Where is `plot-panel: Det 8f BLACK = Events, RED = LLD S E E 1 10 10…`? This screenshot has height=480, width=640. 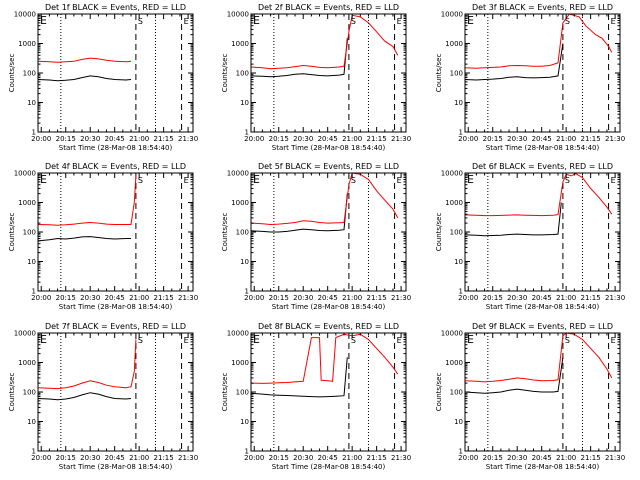 plot-panel: Det 8f BLACK = Events, RED = LLD S E E 1 10 10… is located at coordinates (316, 396).